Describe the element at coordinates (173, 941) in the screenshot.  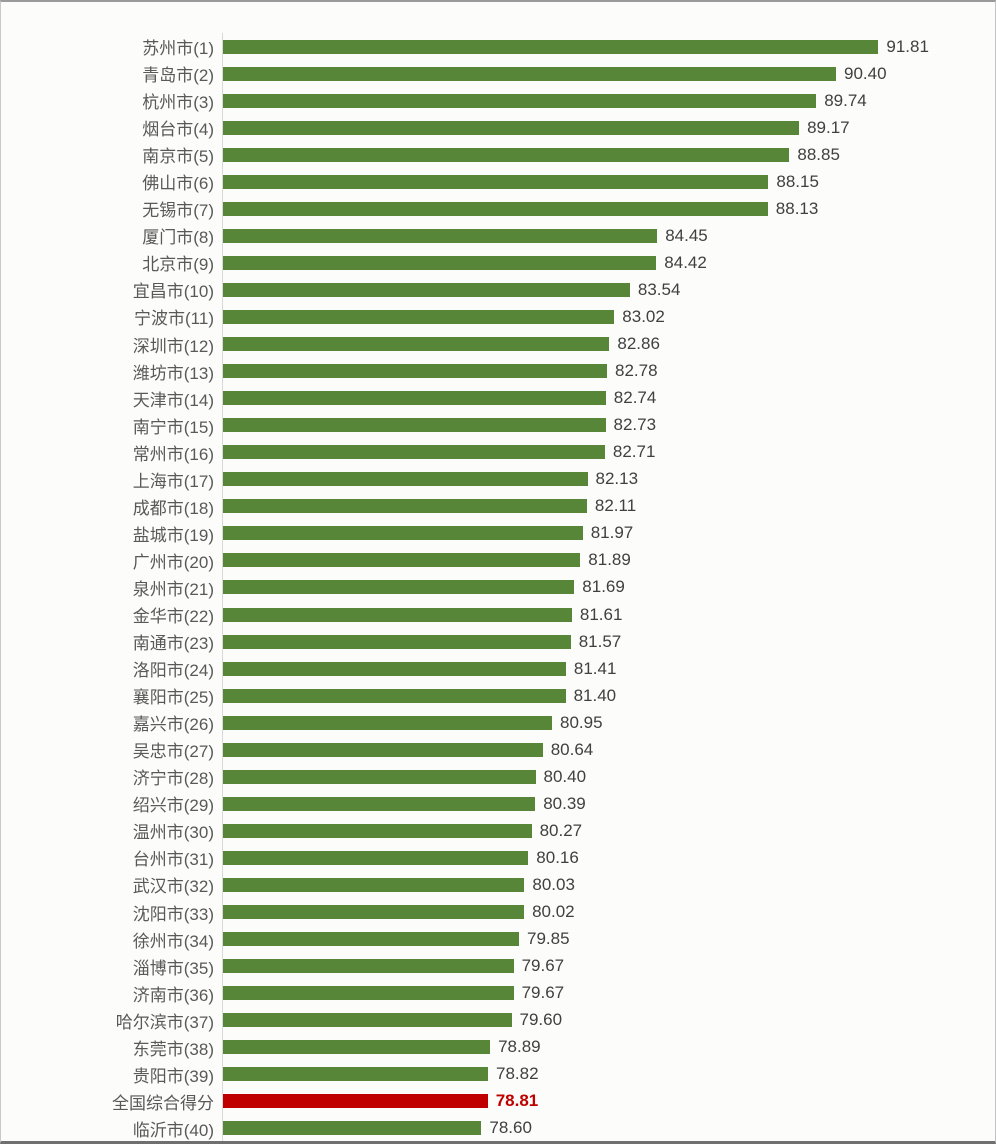
I see `category-label: 徐州市(34)` at that location.